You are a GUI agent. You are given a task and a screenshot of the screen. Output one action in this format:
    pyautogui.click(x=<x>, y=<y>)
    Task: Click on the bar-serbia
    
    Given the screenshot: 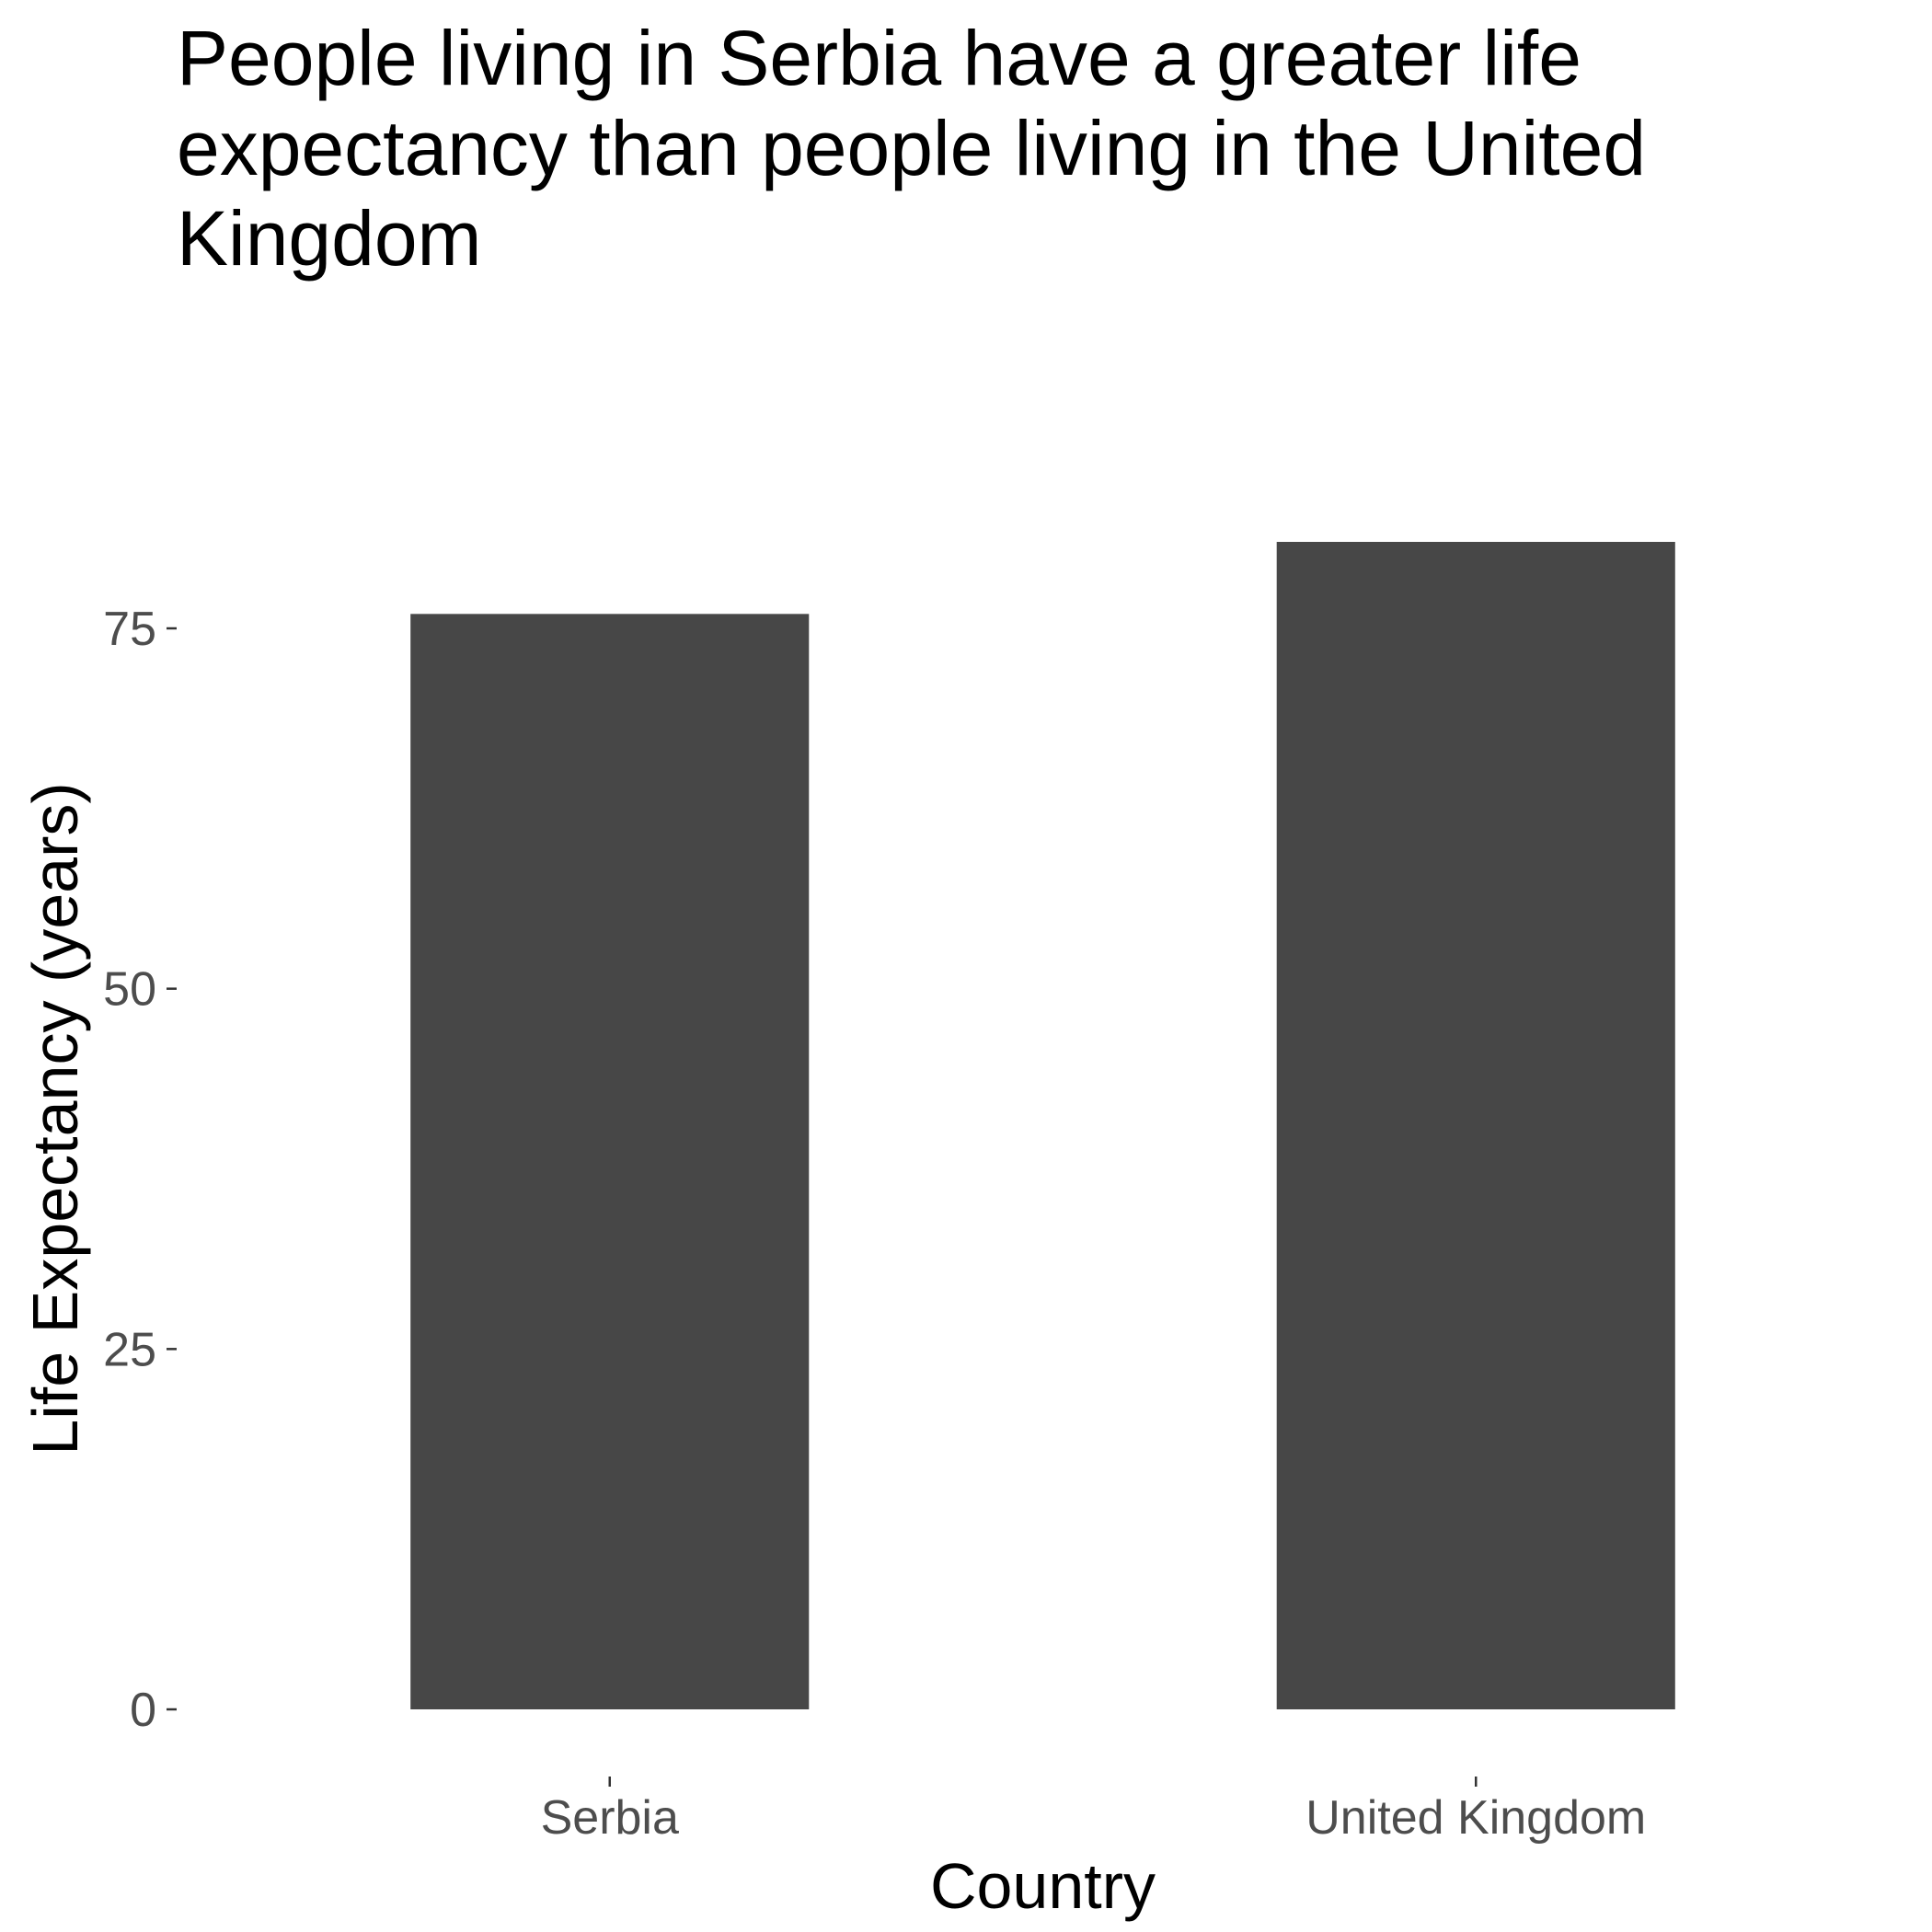 What is the action you would take?
    pyautogui.click(x=610, y=1162)
    